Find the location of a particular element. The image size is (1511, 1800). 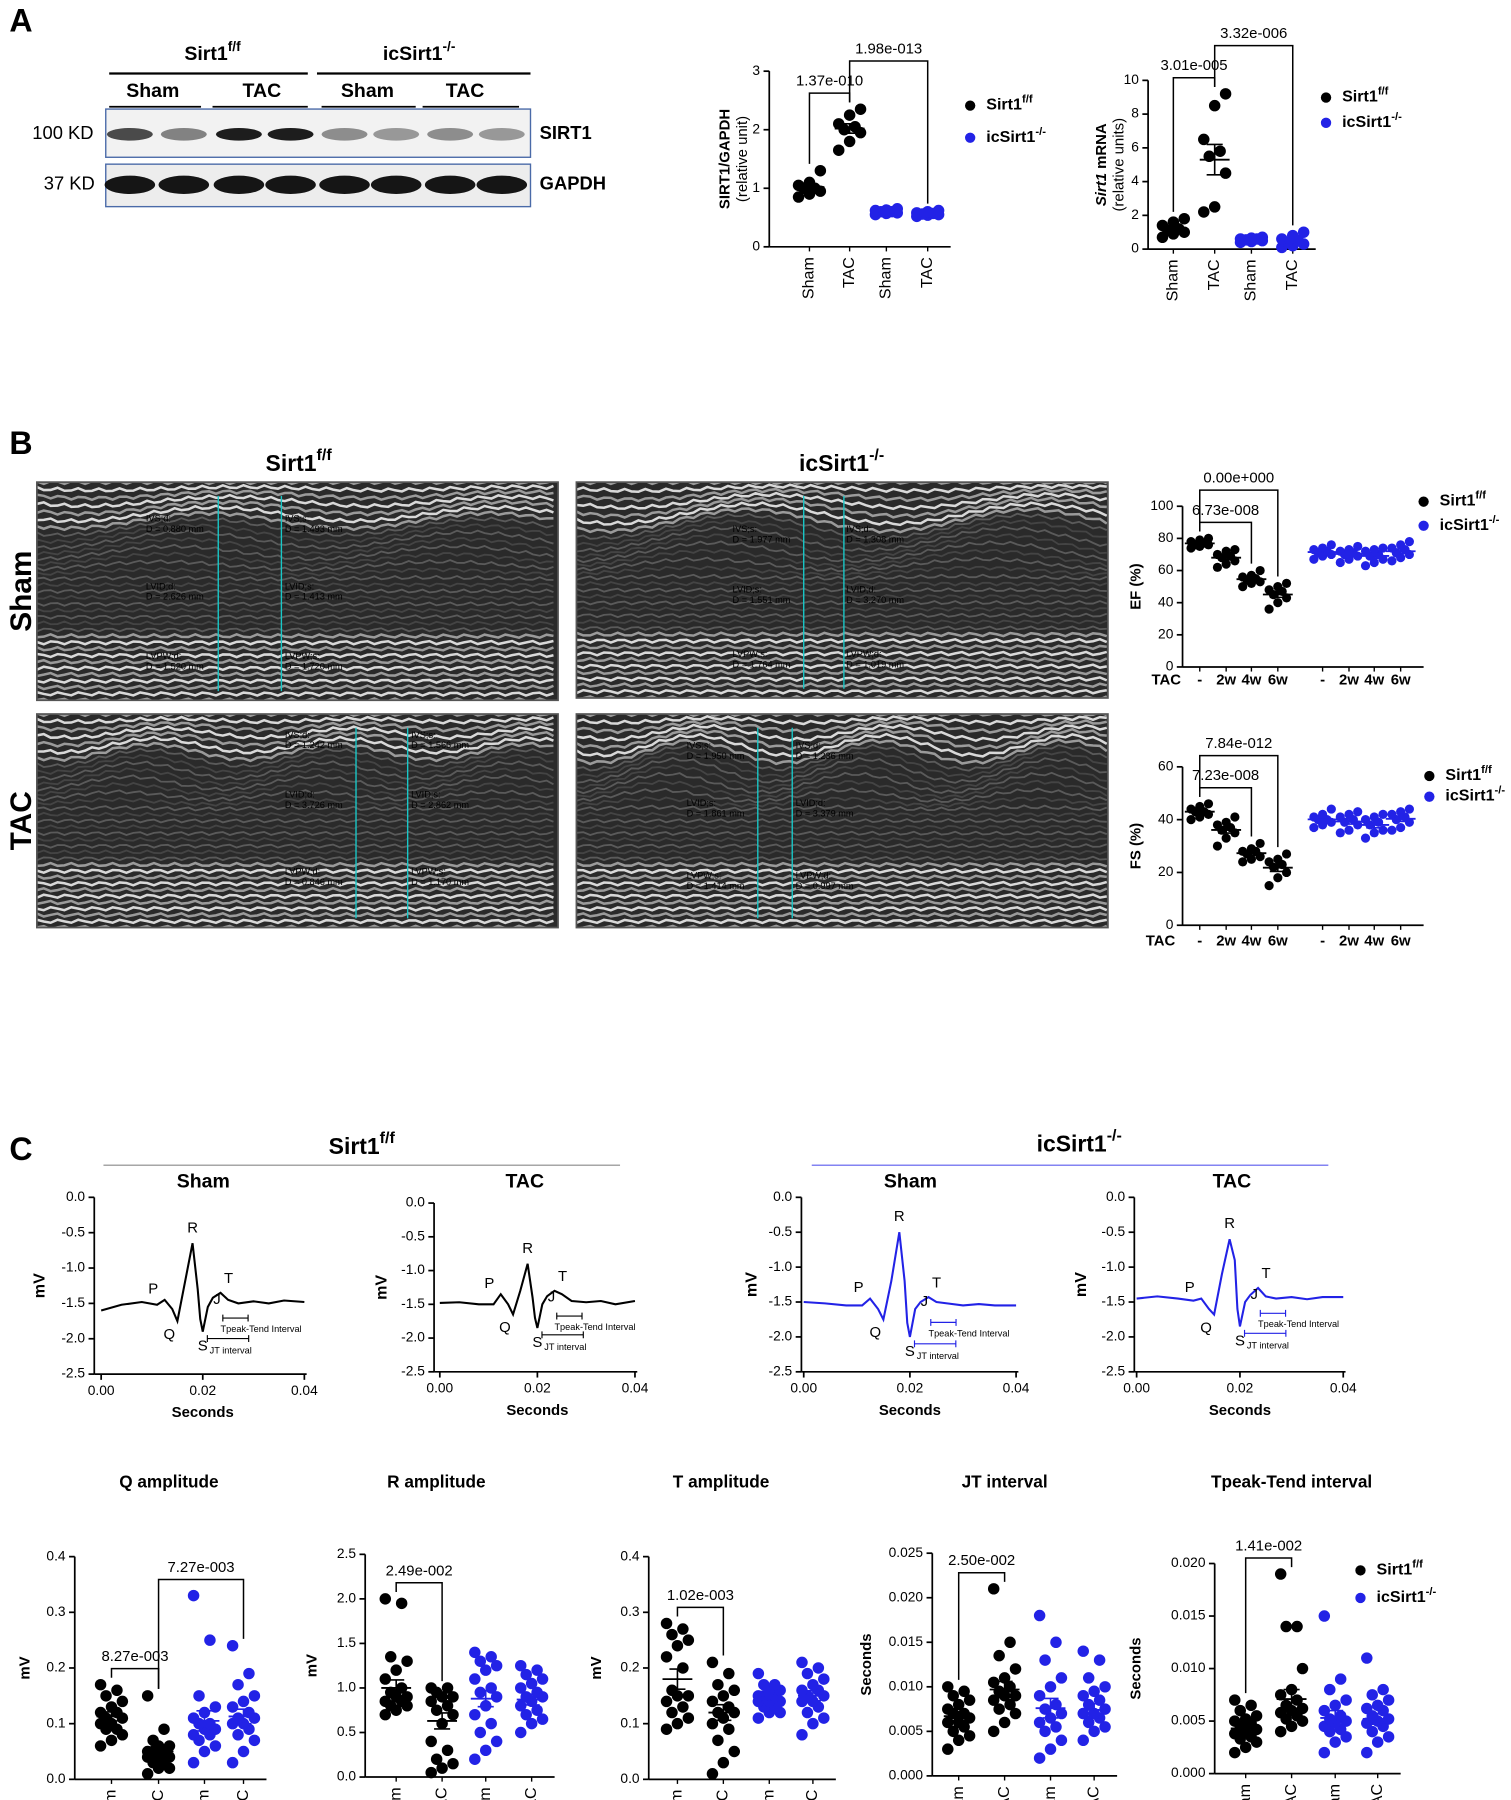

significance-bracket is located at coordinates (981, 1626).